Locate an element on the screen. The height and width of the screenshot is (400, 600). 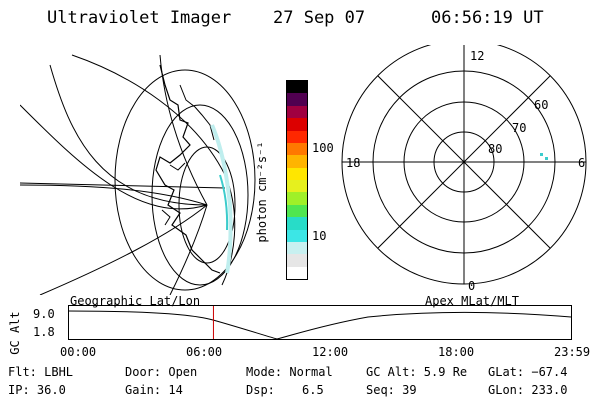
colorbar is located at coordinates (297, 180).